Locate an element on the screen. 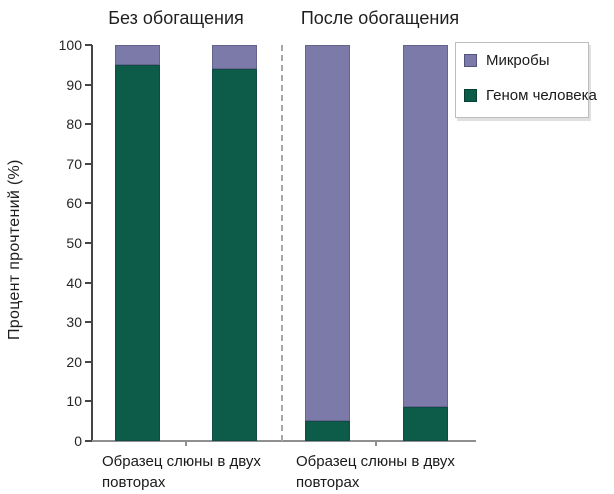 The width and height of the screenshot is (614, 494). legend-item-microbes: Микробы is located at coordinates (507, 60).